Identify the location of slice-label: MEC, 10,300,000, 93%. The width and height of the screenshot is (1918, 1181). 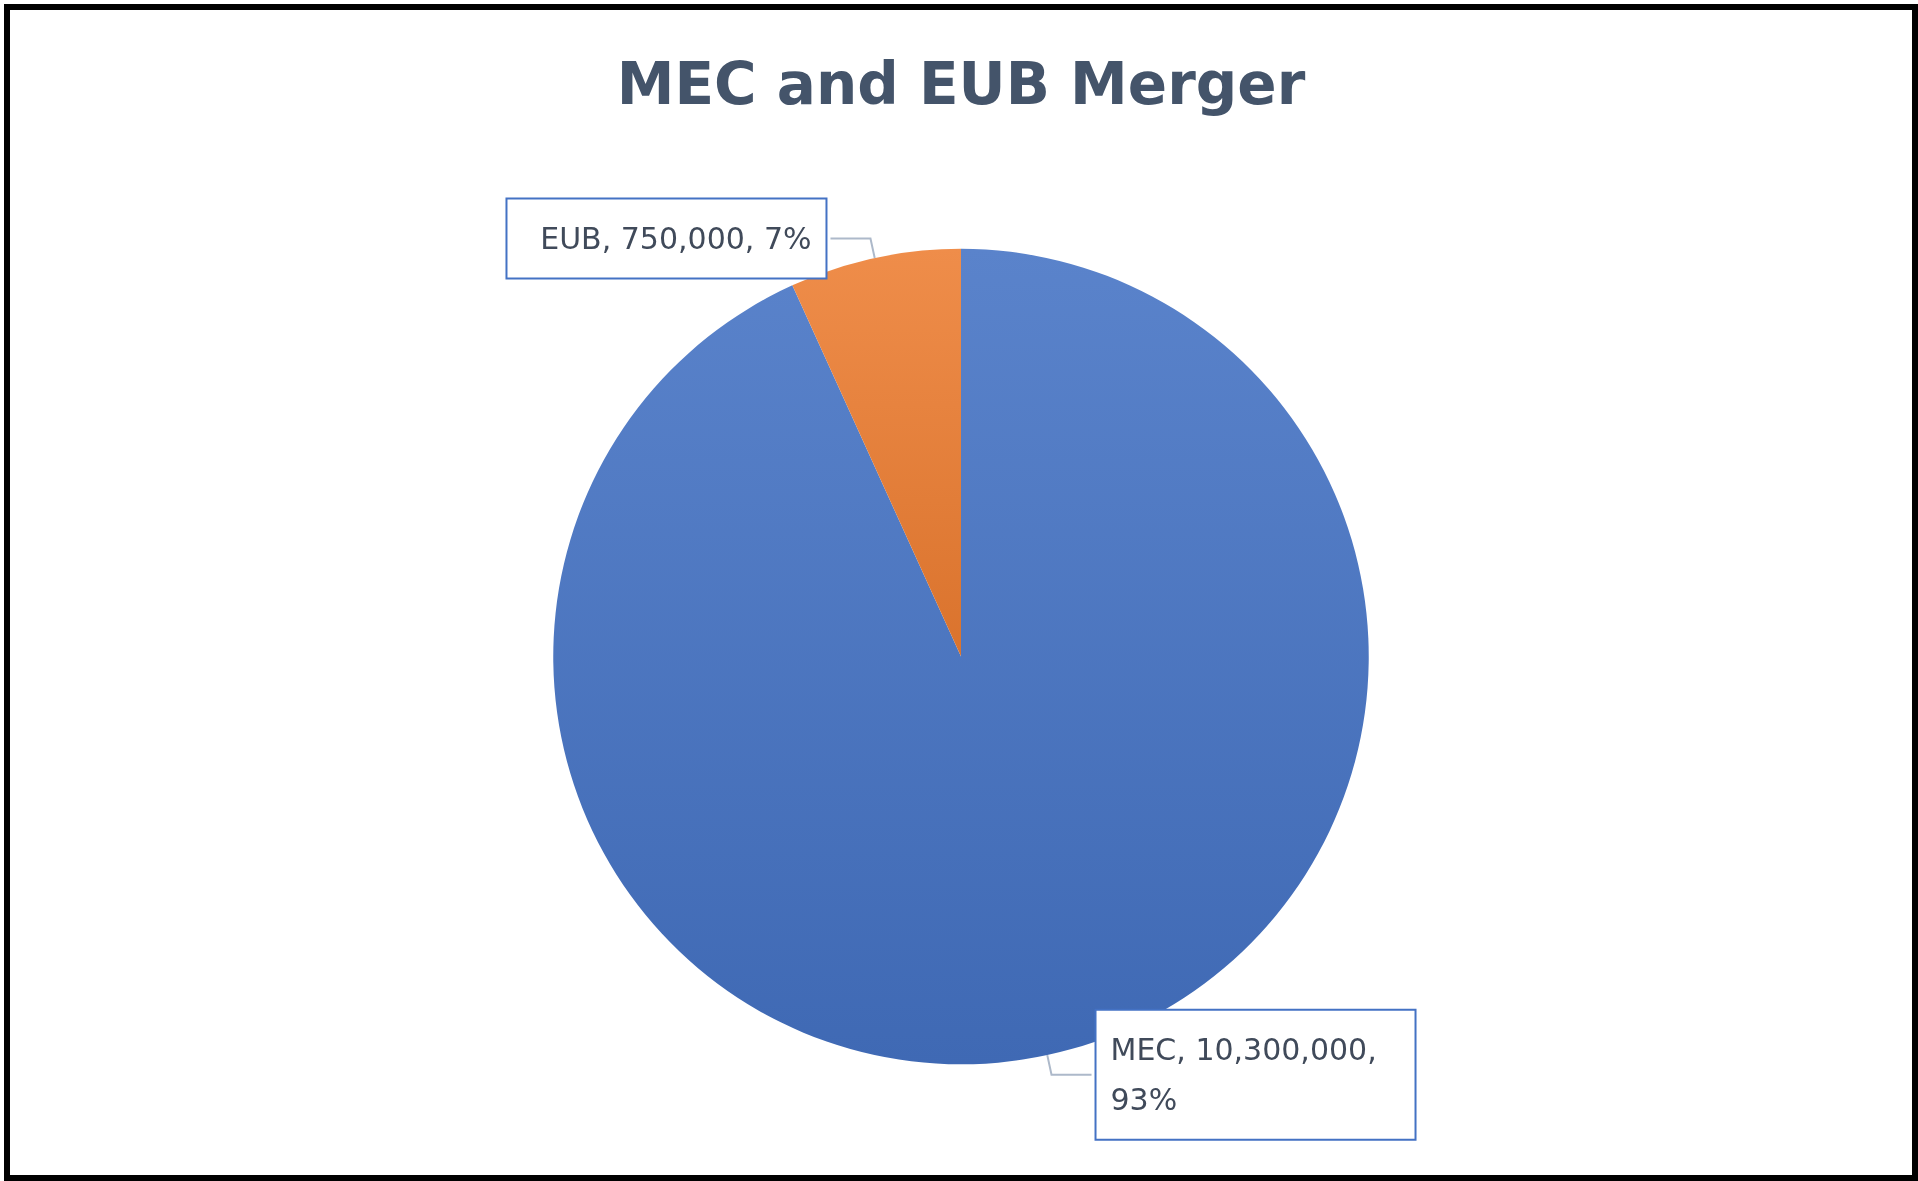
(1248, 1075).